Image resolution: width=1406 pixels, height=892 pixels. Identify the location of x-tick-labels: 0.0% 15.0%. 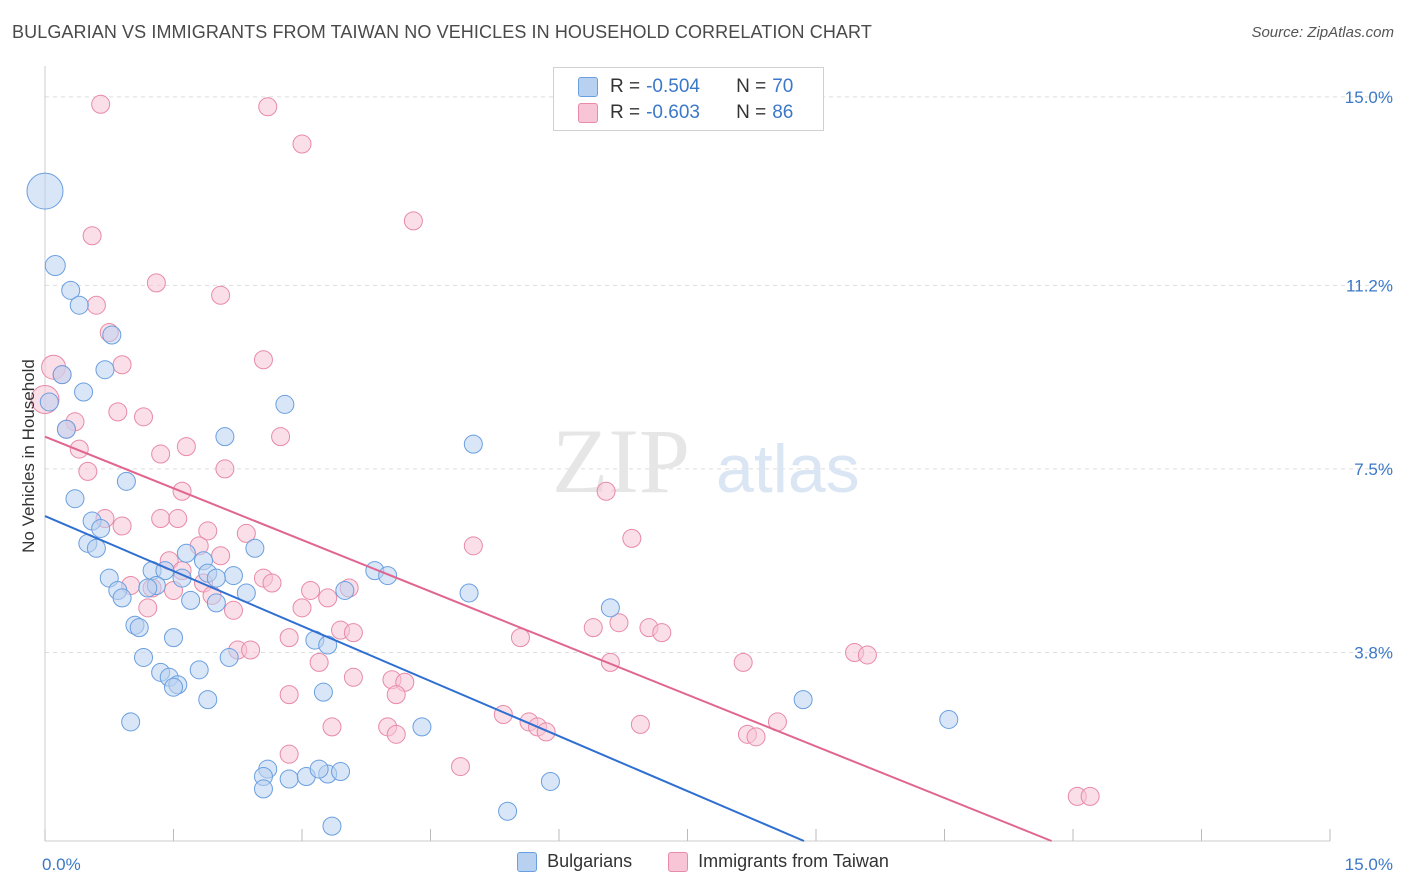
(717, 864).